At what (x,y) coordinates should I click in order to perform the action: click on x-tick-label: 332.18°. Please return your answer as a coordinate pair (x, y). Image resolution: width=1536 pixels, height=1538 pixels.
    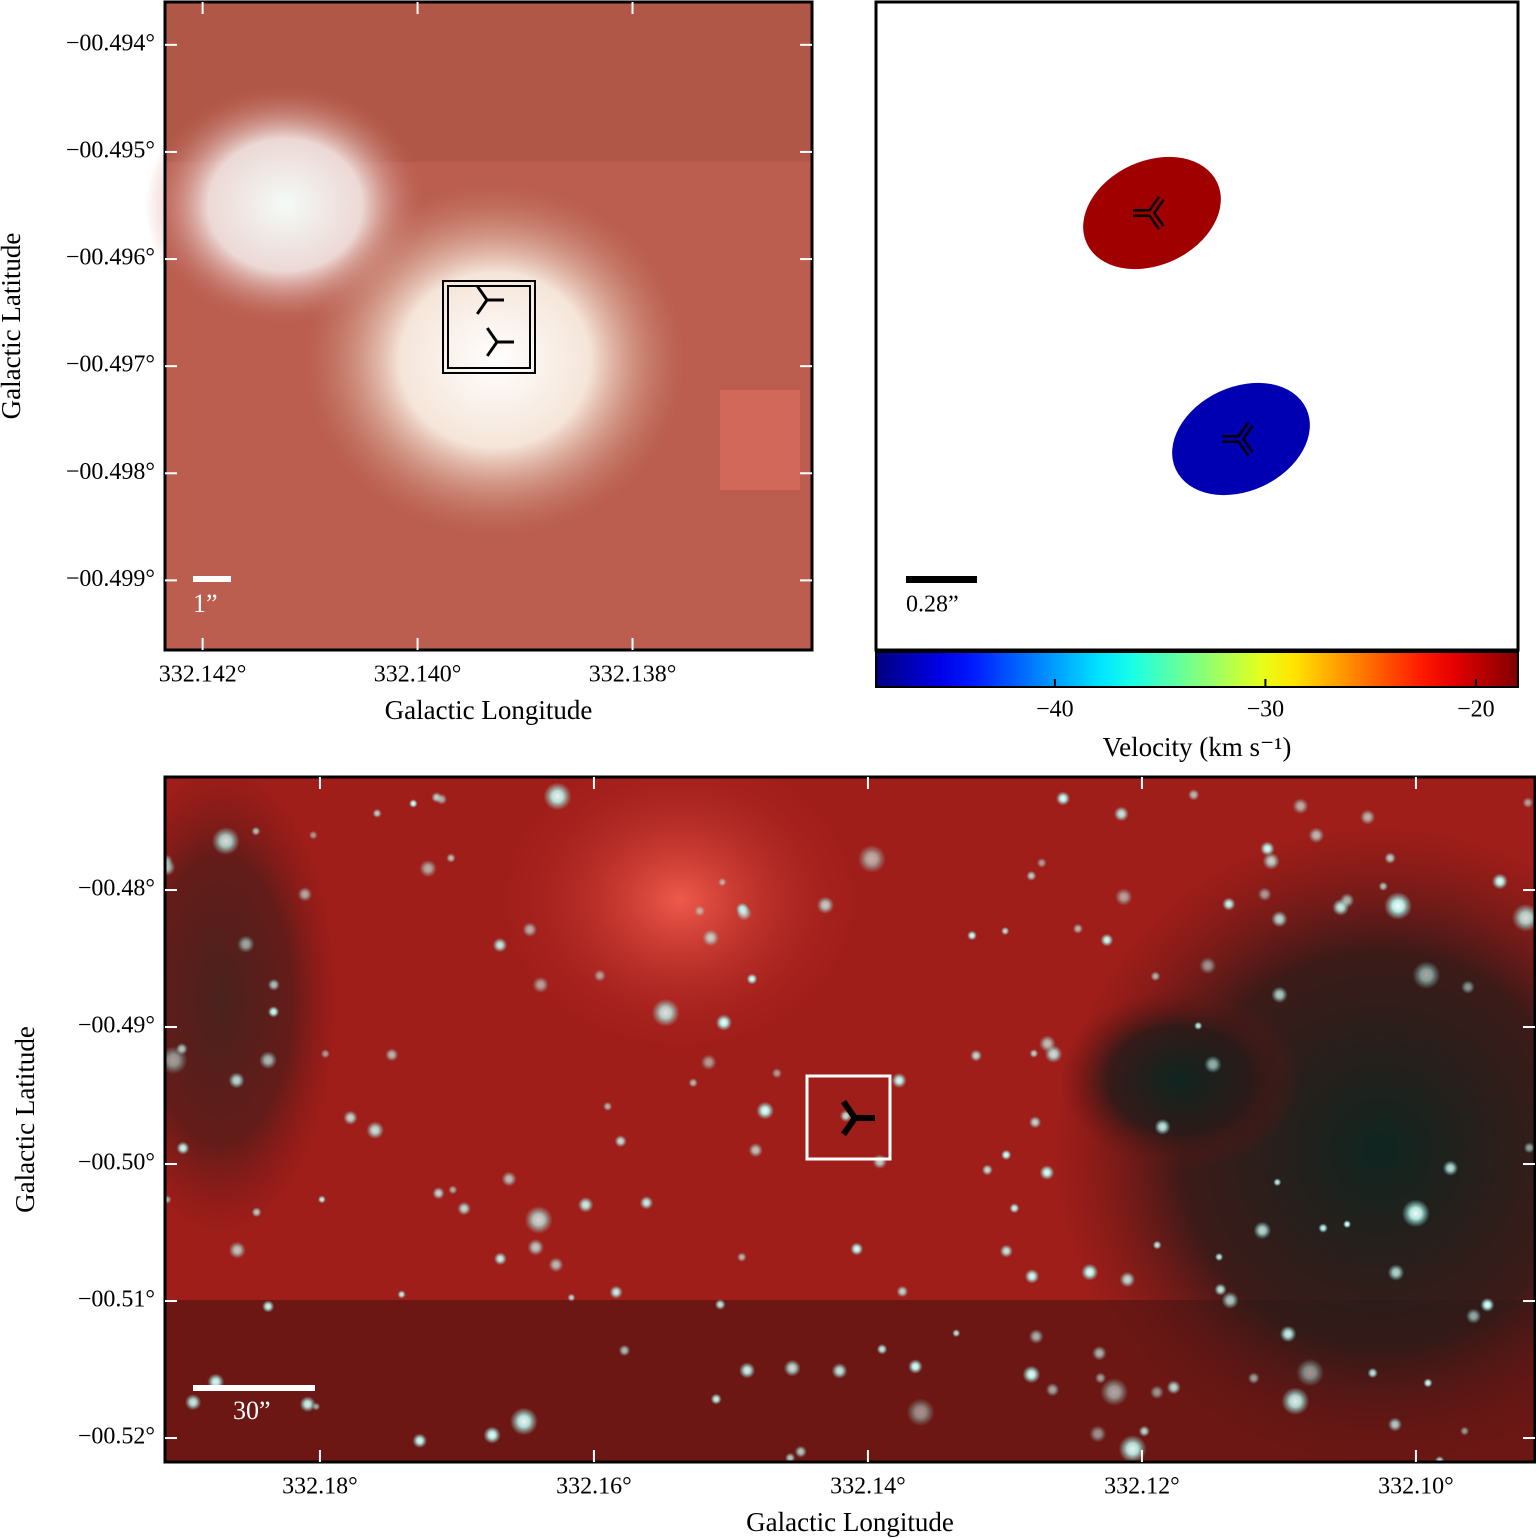
    Looking at the image, I should click on (320, 1487).